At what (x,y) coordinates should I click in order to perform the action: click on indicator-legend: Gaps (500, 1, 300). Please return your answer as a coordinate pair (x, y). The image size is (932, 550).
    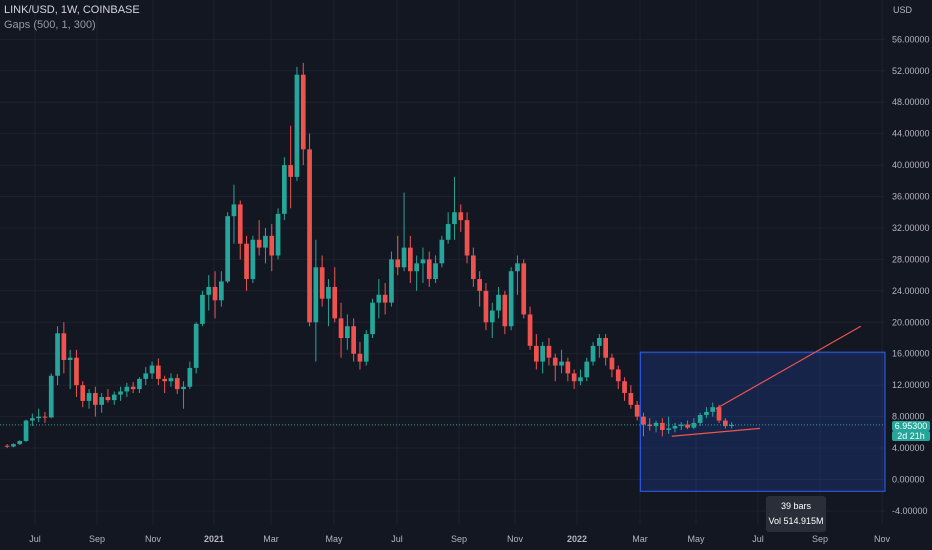
    Looking at the image, I should click on (50, 25).